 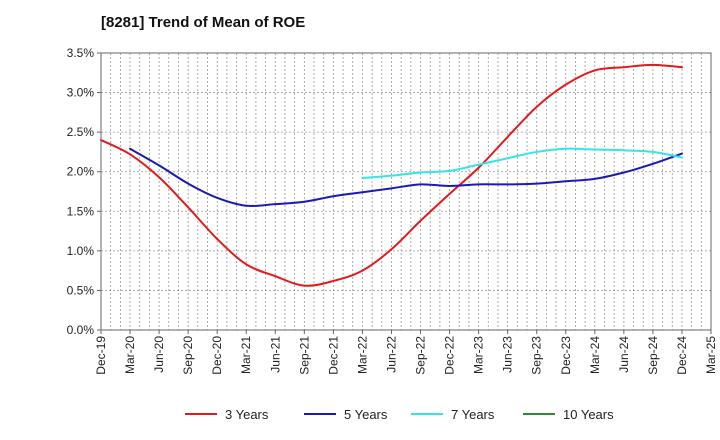 What do you see at coordinates (81, 211) in the screenshot?
I see `y-tick-label: 1.5%` at bounding box center [81, 211].